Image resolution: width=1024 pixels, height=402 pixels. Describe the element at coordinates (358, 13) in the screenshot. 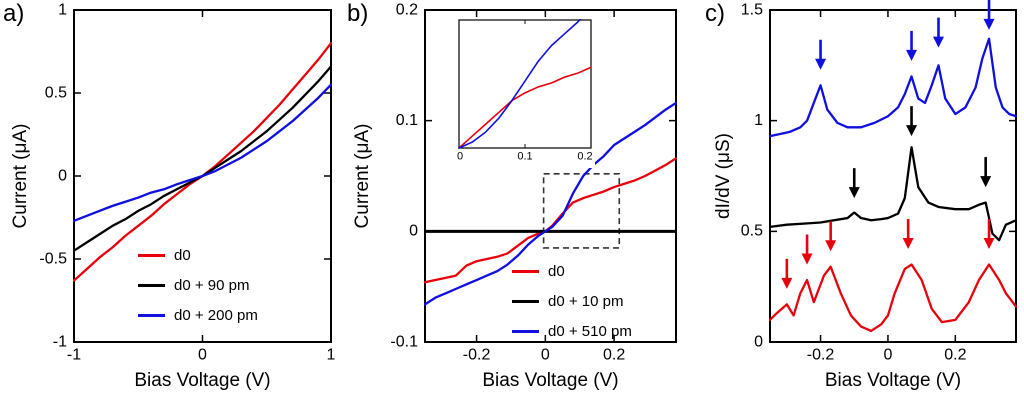

I see `panel-b-label: b)` at that location.